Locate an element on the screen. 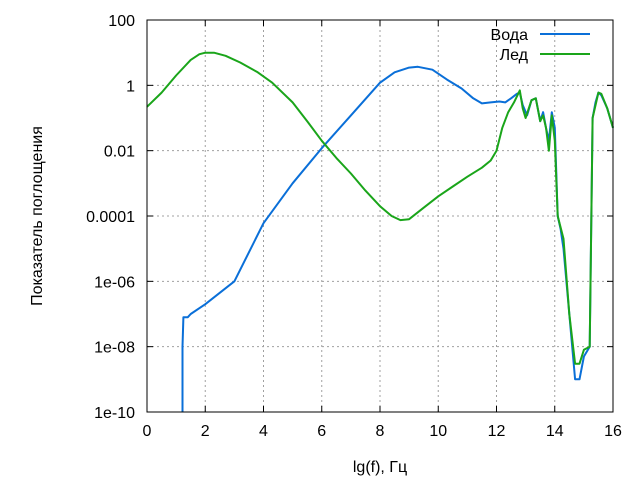 This screenshot has height=480, width=640. legend: Вода Лед is located at coordinates (540, 45).